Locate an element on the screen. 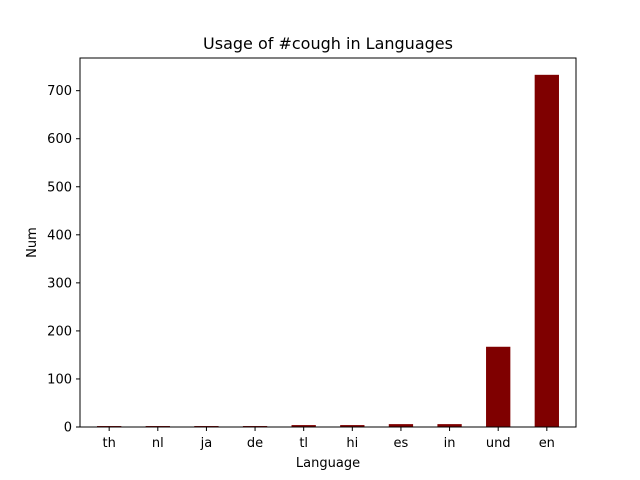 The width and height of the screenshot is (640, 480). y-tick-label: 300 is located at coordinates (59, 283).